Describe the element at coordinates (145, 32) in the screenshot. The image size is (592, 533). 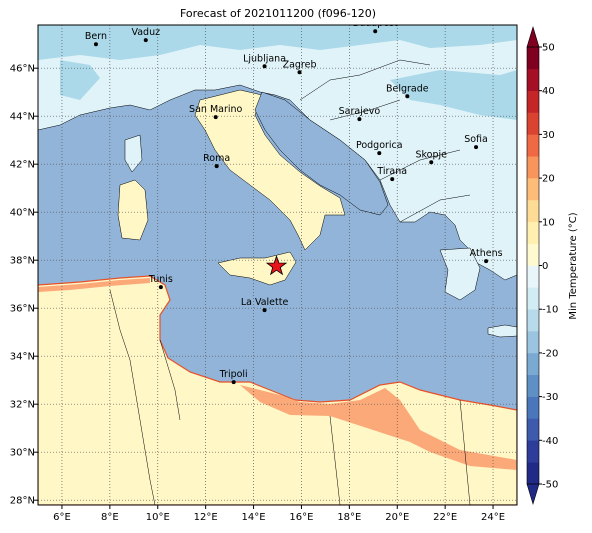
I see `city-label: Vaduz` at that location.